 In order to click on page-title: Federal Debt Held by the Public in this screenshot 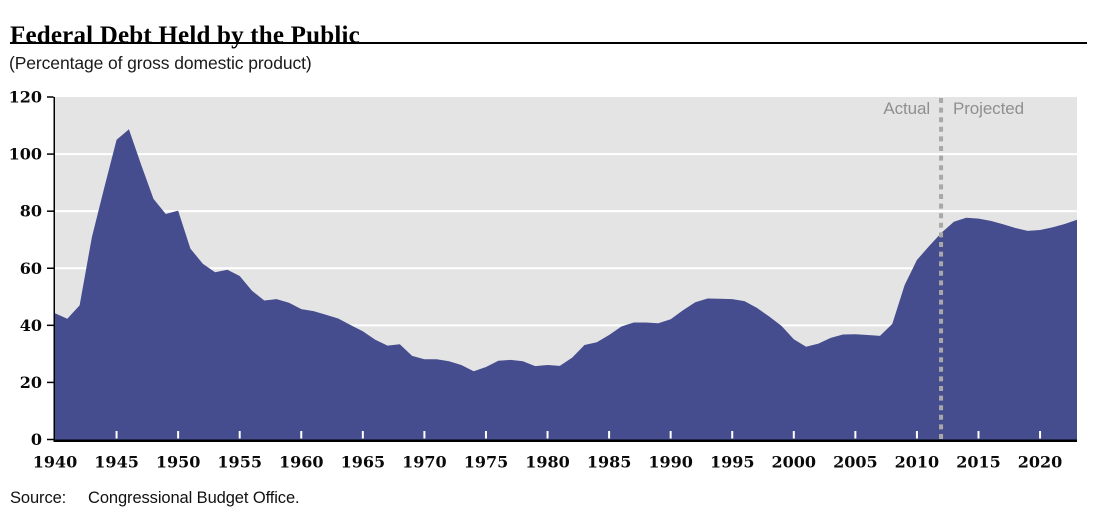, I will do `click(185, 35)`.